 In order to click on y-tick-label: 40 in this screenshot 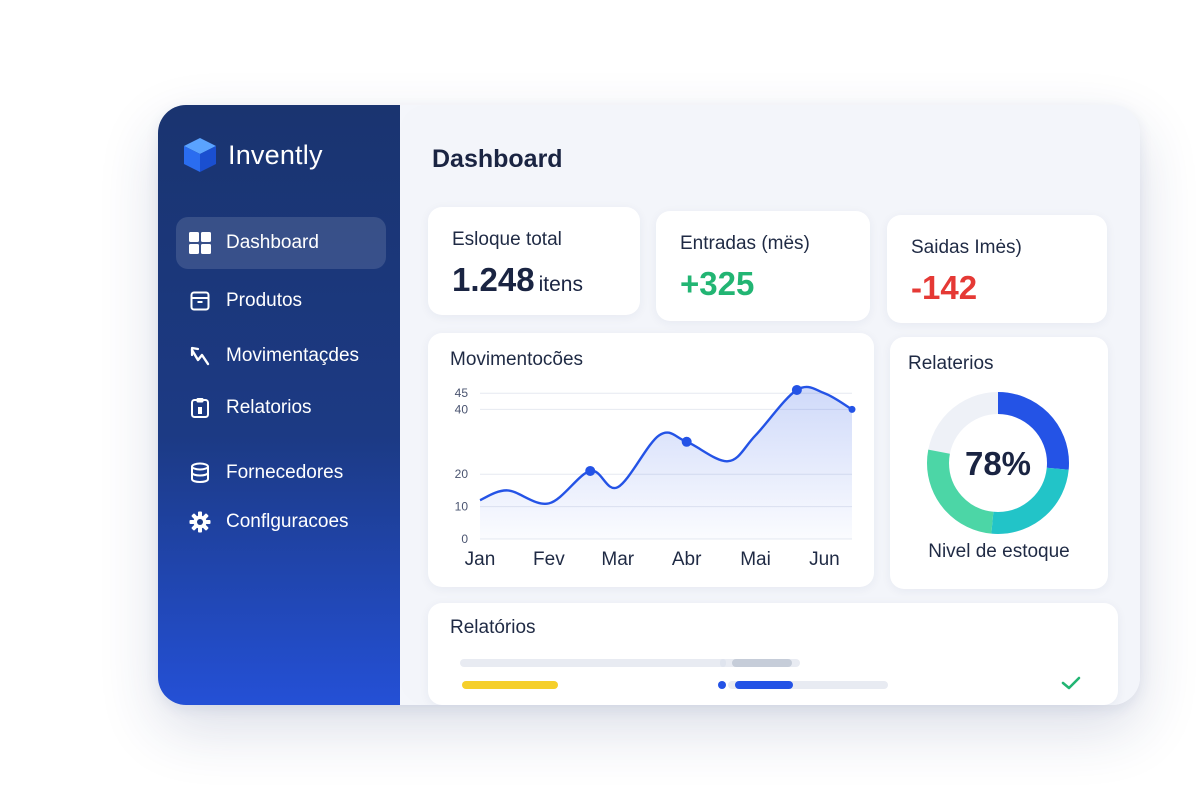, I will do `click(462, 409)`.